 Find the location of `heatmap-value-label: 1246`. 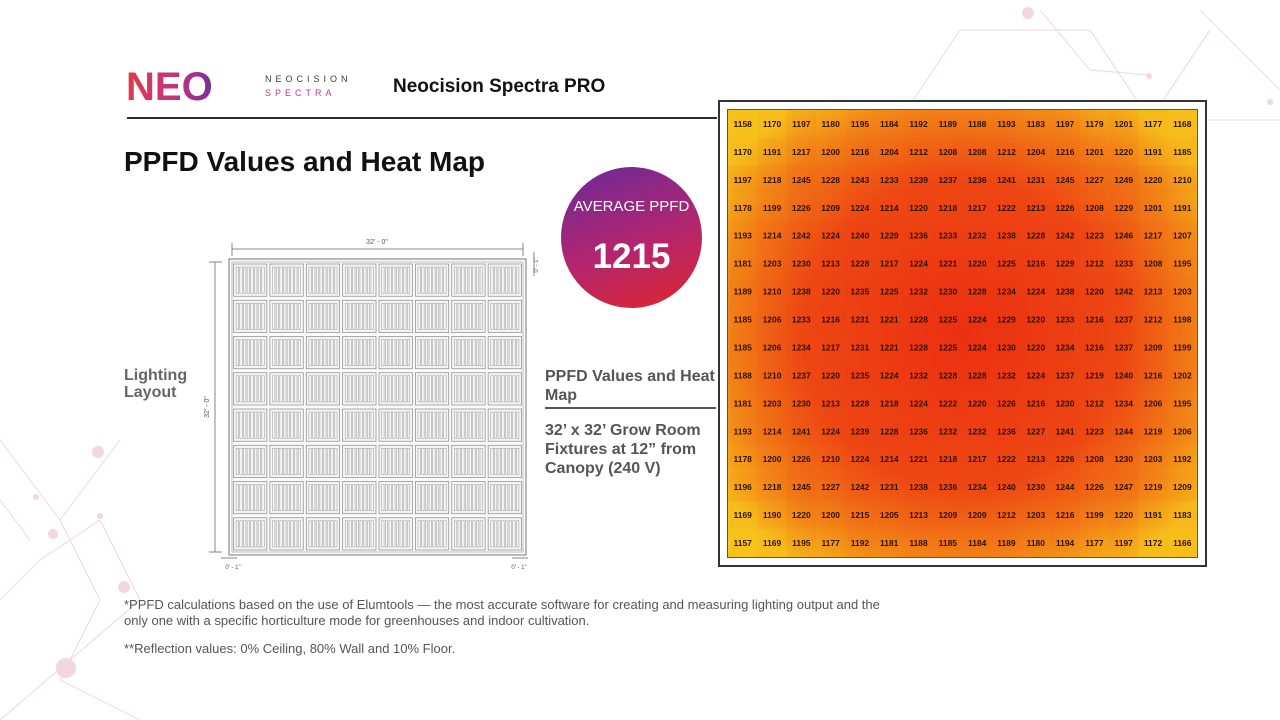

heatmap-value-label: 1246 is located at coordinates (1123, 236).